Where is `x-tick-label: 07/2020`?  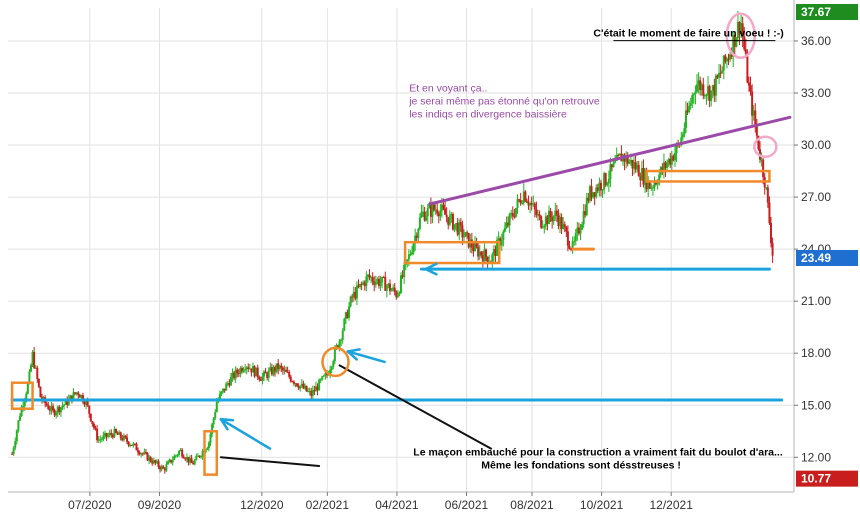
x-tick-label: 07/2020 is located at coordinates (90, 505).